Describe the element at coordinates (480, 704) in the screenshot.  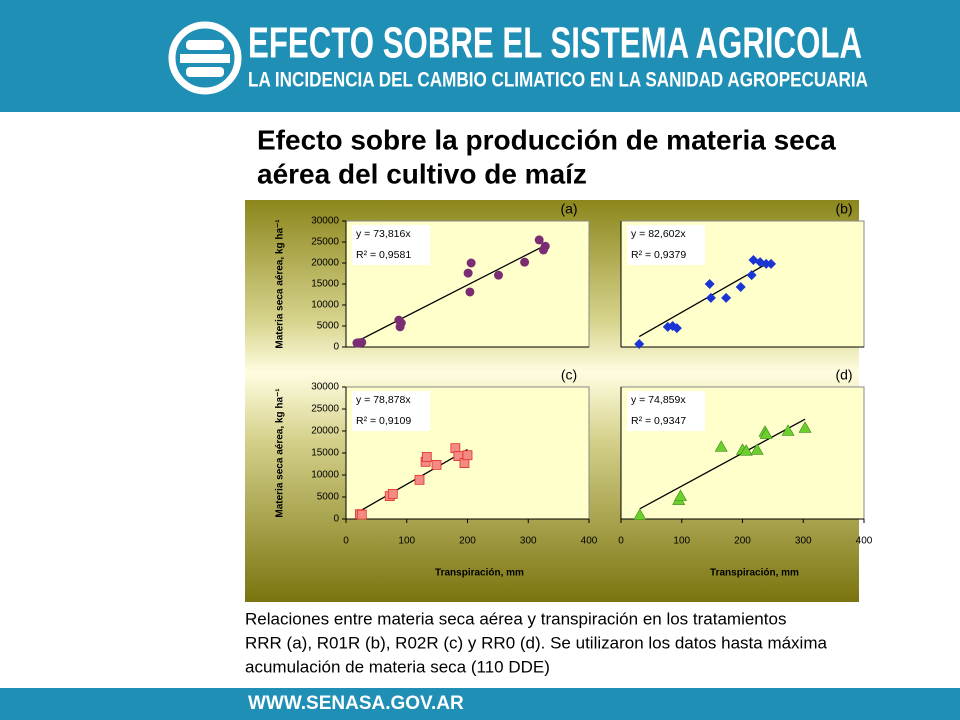
I see `footer-bar` at that location.